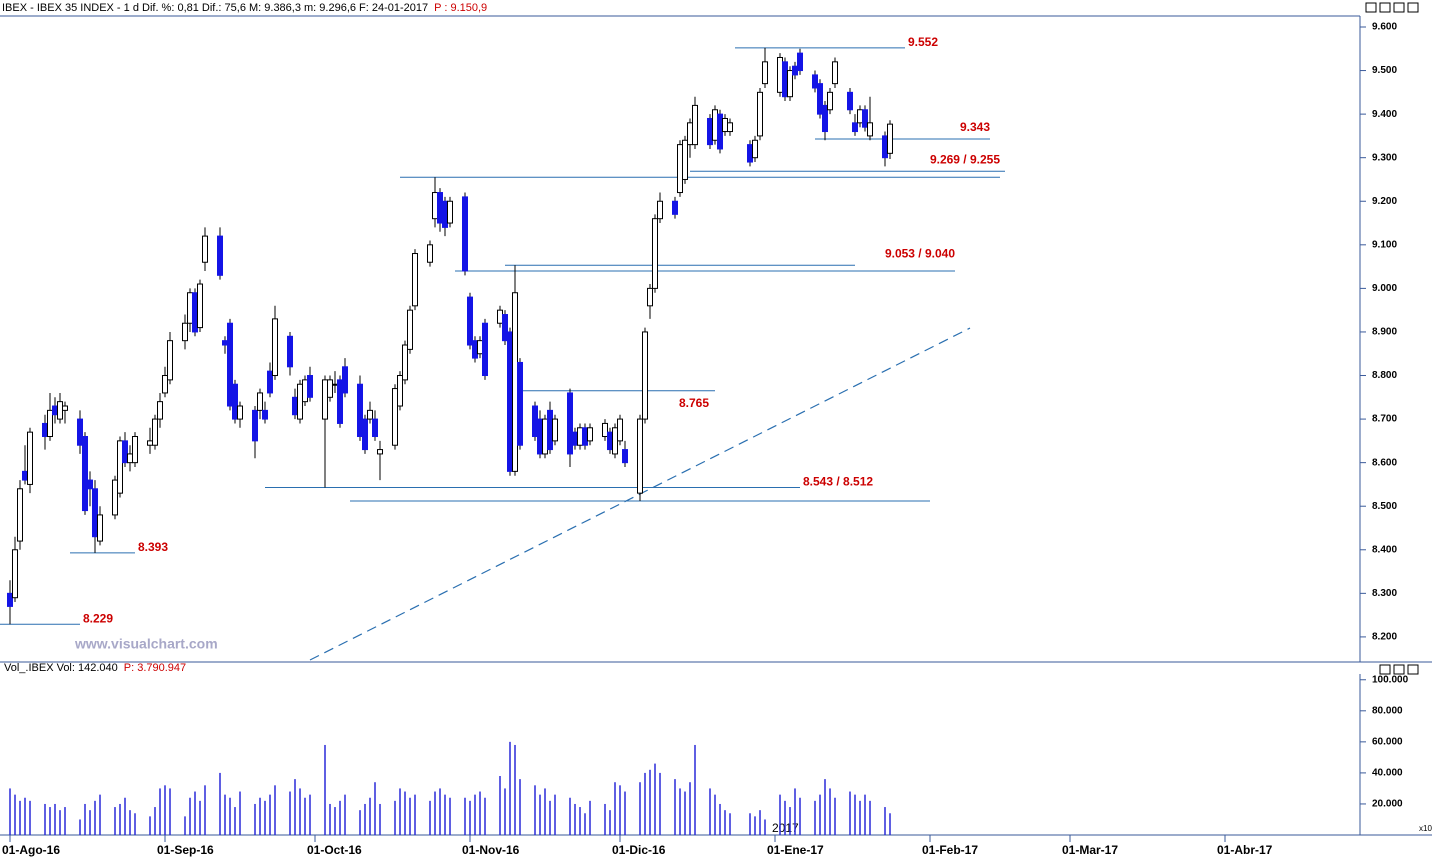  Describe the element at coordinates (1399, 669) in the screenshot. I see `vol-button-maximize` at that location.